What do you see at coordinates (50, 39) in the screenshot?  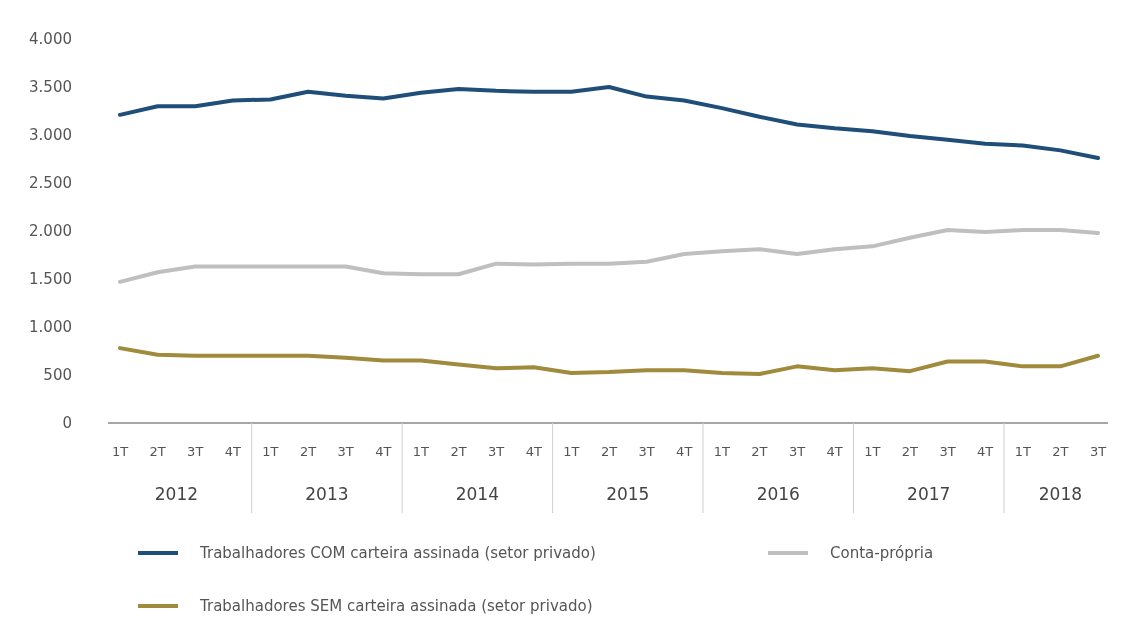 I see `y-tick-label: 4.000` at bounding box center [50, 39].